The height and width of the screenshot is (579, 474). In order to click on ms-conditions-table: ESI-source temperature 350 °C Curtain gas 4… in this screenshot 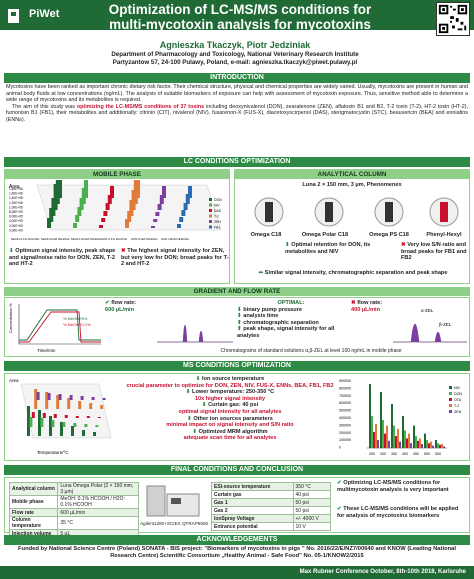, I will do `click(271, 506)`.